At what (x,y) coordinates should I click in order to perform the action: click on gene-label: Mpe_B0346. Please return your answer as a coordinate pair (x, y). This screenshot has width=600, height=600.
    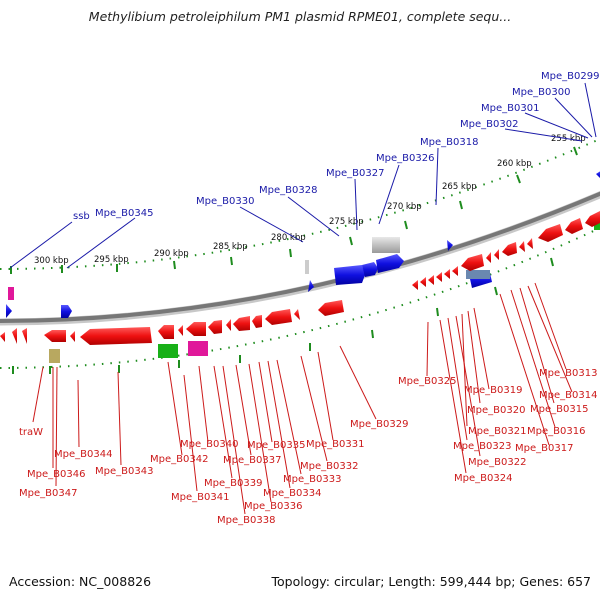
    Looking at the image, I should click on (56, 474).